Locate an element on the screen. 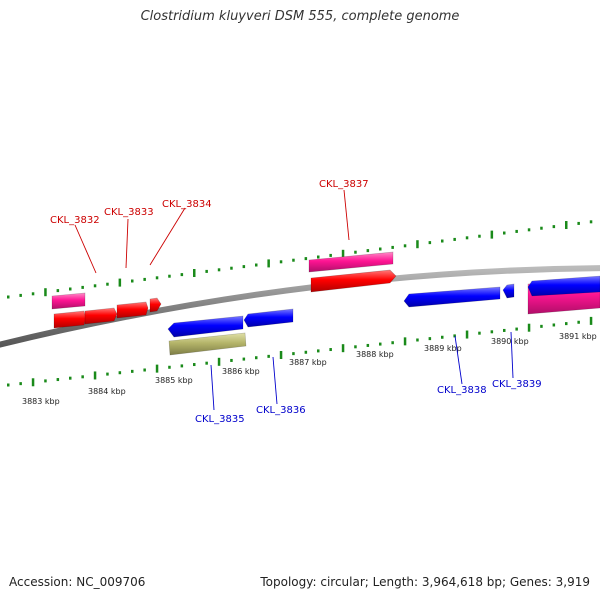 Image resolution: width=600 pixels, height=600 pixels. scale-tick-label: 3891 kbp is located at coordinates (578, 336).